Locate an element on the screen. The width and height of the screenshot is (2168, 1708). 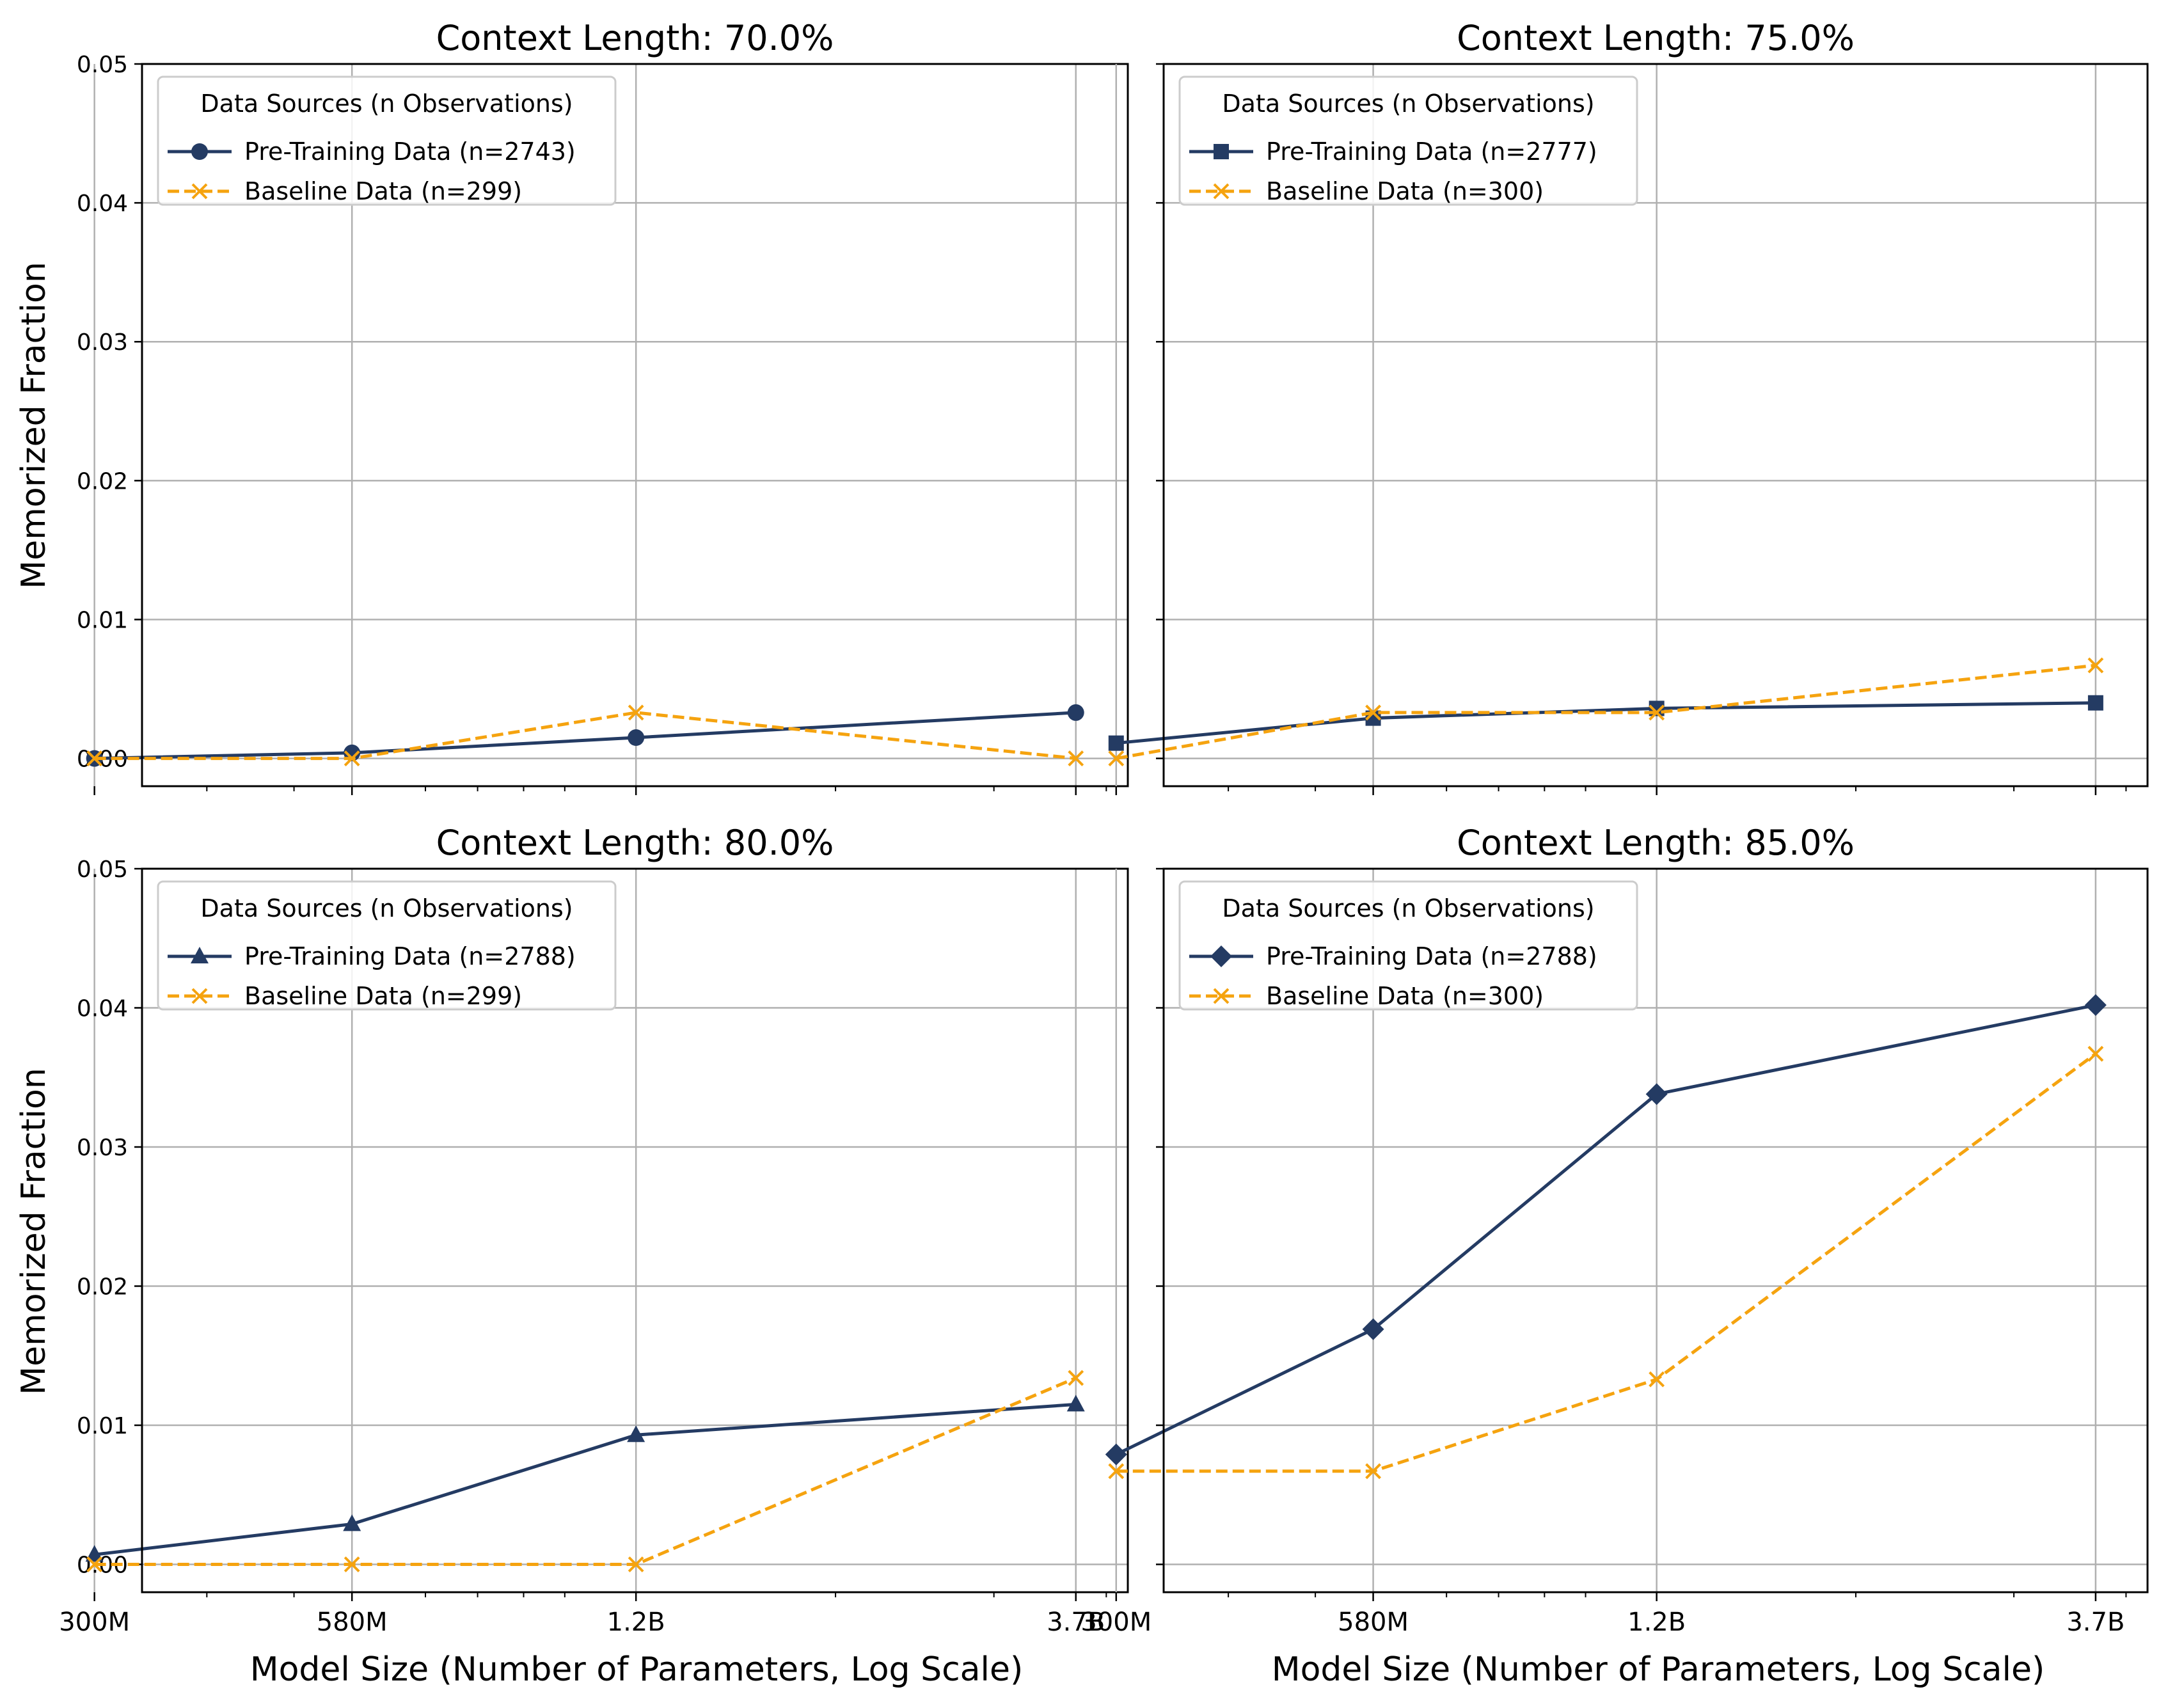
panel-title: Context Length: 80.0% is located at coordinates (635, 843).